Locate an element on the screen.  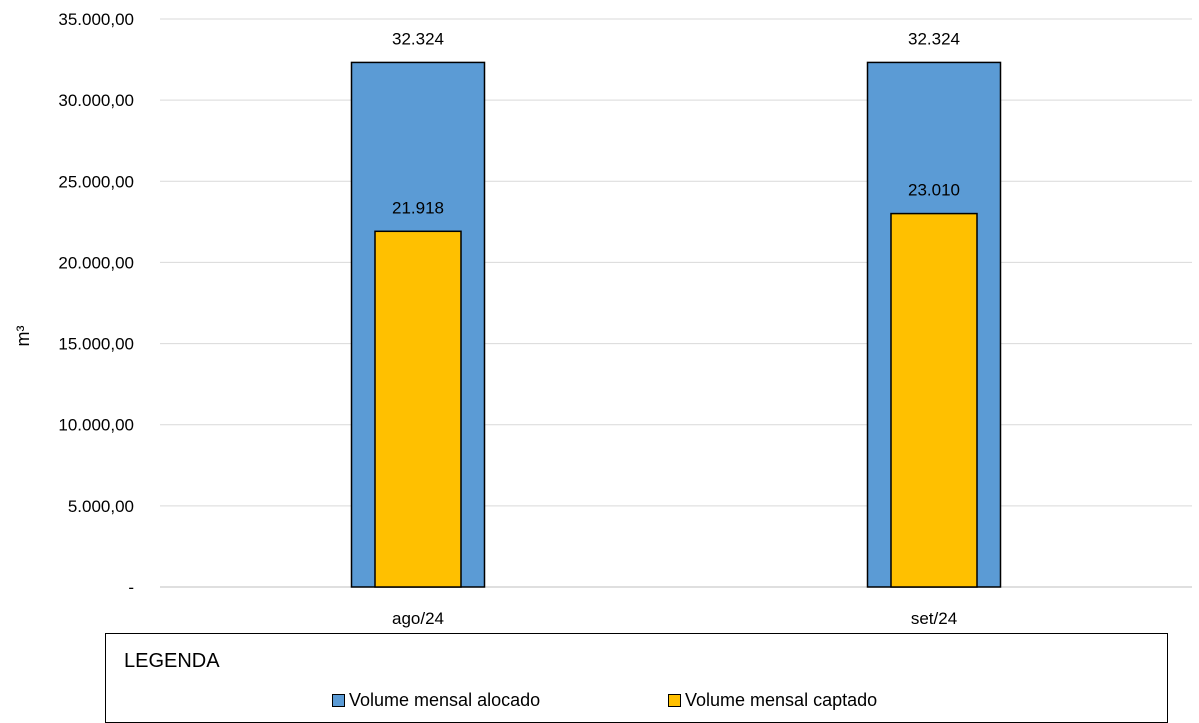
legend-item-captado: Volume mensal captado is located at coordinates (772, 700).